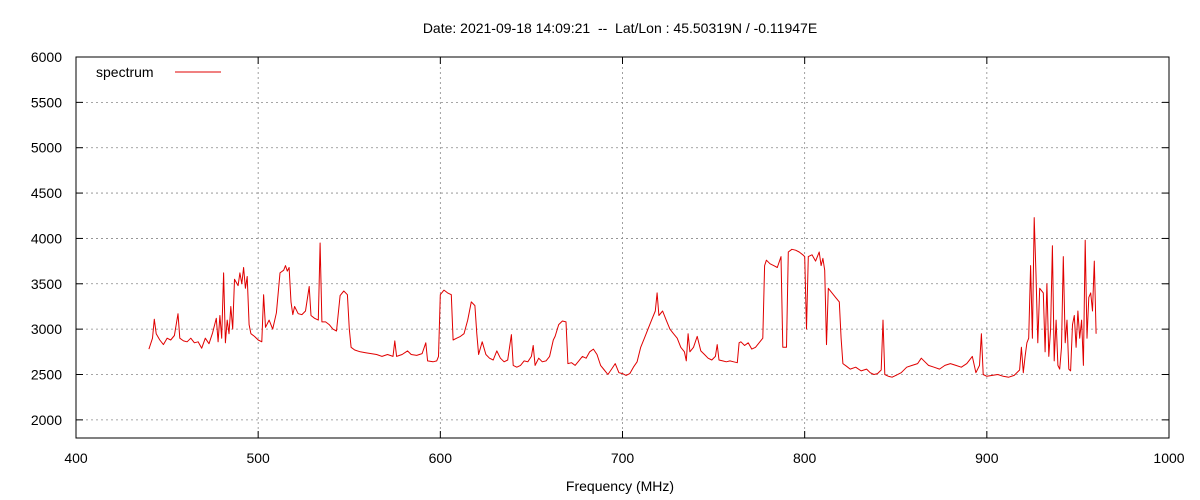 Image resolution: width=1200 pixels, height=500 pixels. Describe the element at coordinates (46, 329) in the screenshot. I see `y-tick-label: 3000` at that location.